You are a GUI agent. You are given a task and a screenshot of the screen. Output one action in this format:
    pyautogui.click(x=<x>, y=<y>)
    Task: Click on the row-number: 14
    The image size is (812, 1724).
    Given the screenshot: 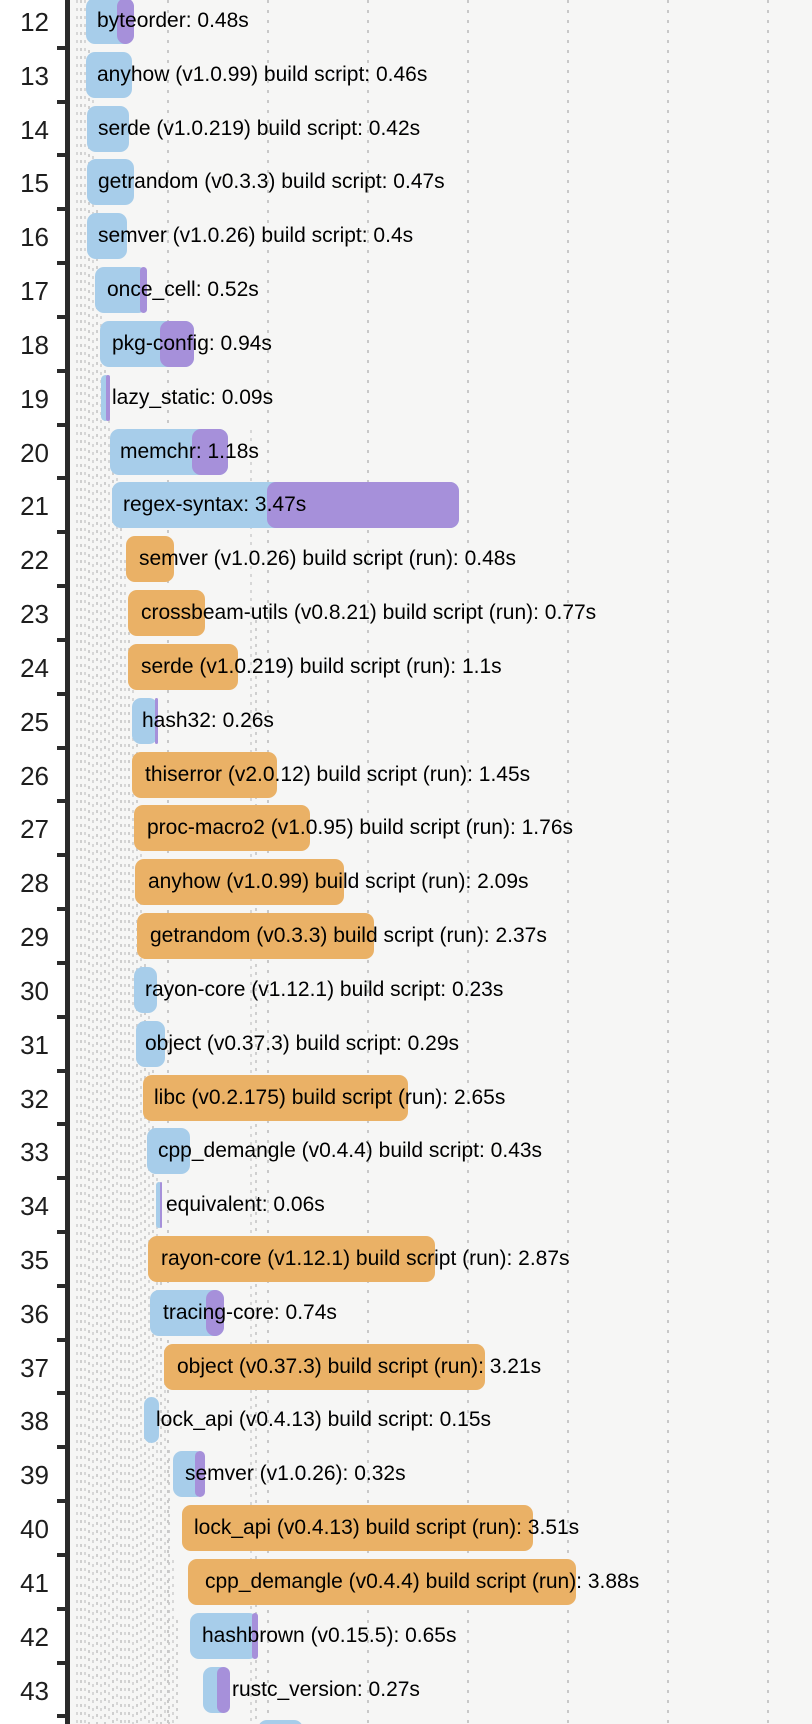 What is the action you would take?
    pyautogui.click(x=34, y=129)
    